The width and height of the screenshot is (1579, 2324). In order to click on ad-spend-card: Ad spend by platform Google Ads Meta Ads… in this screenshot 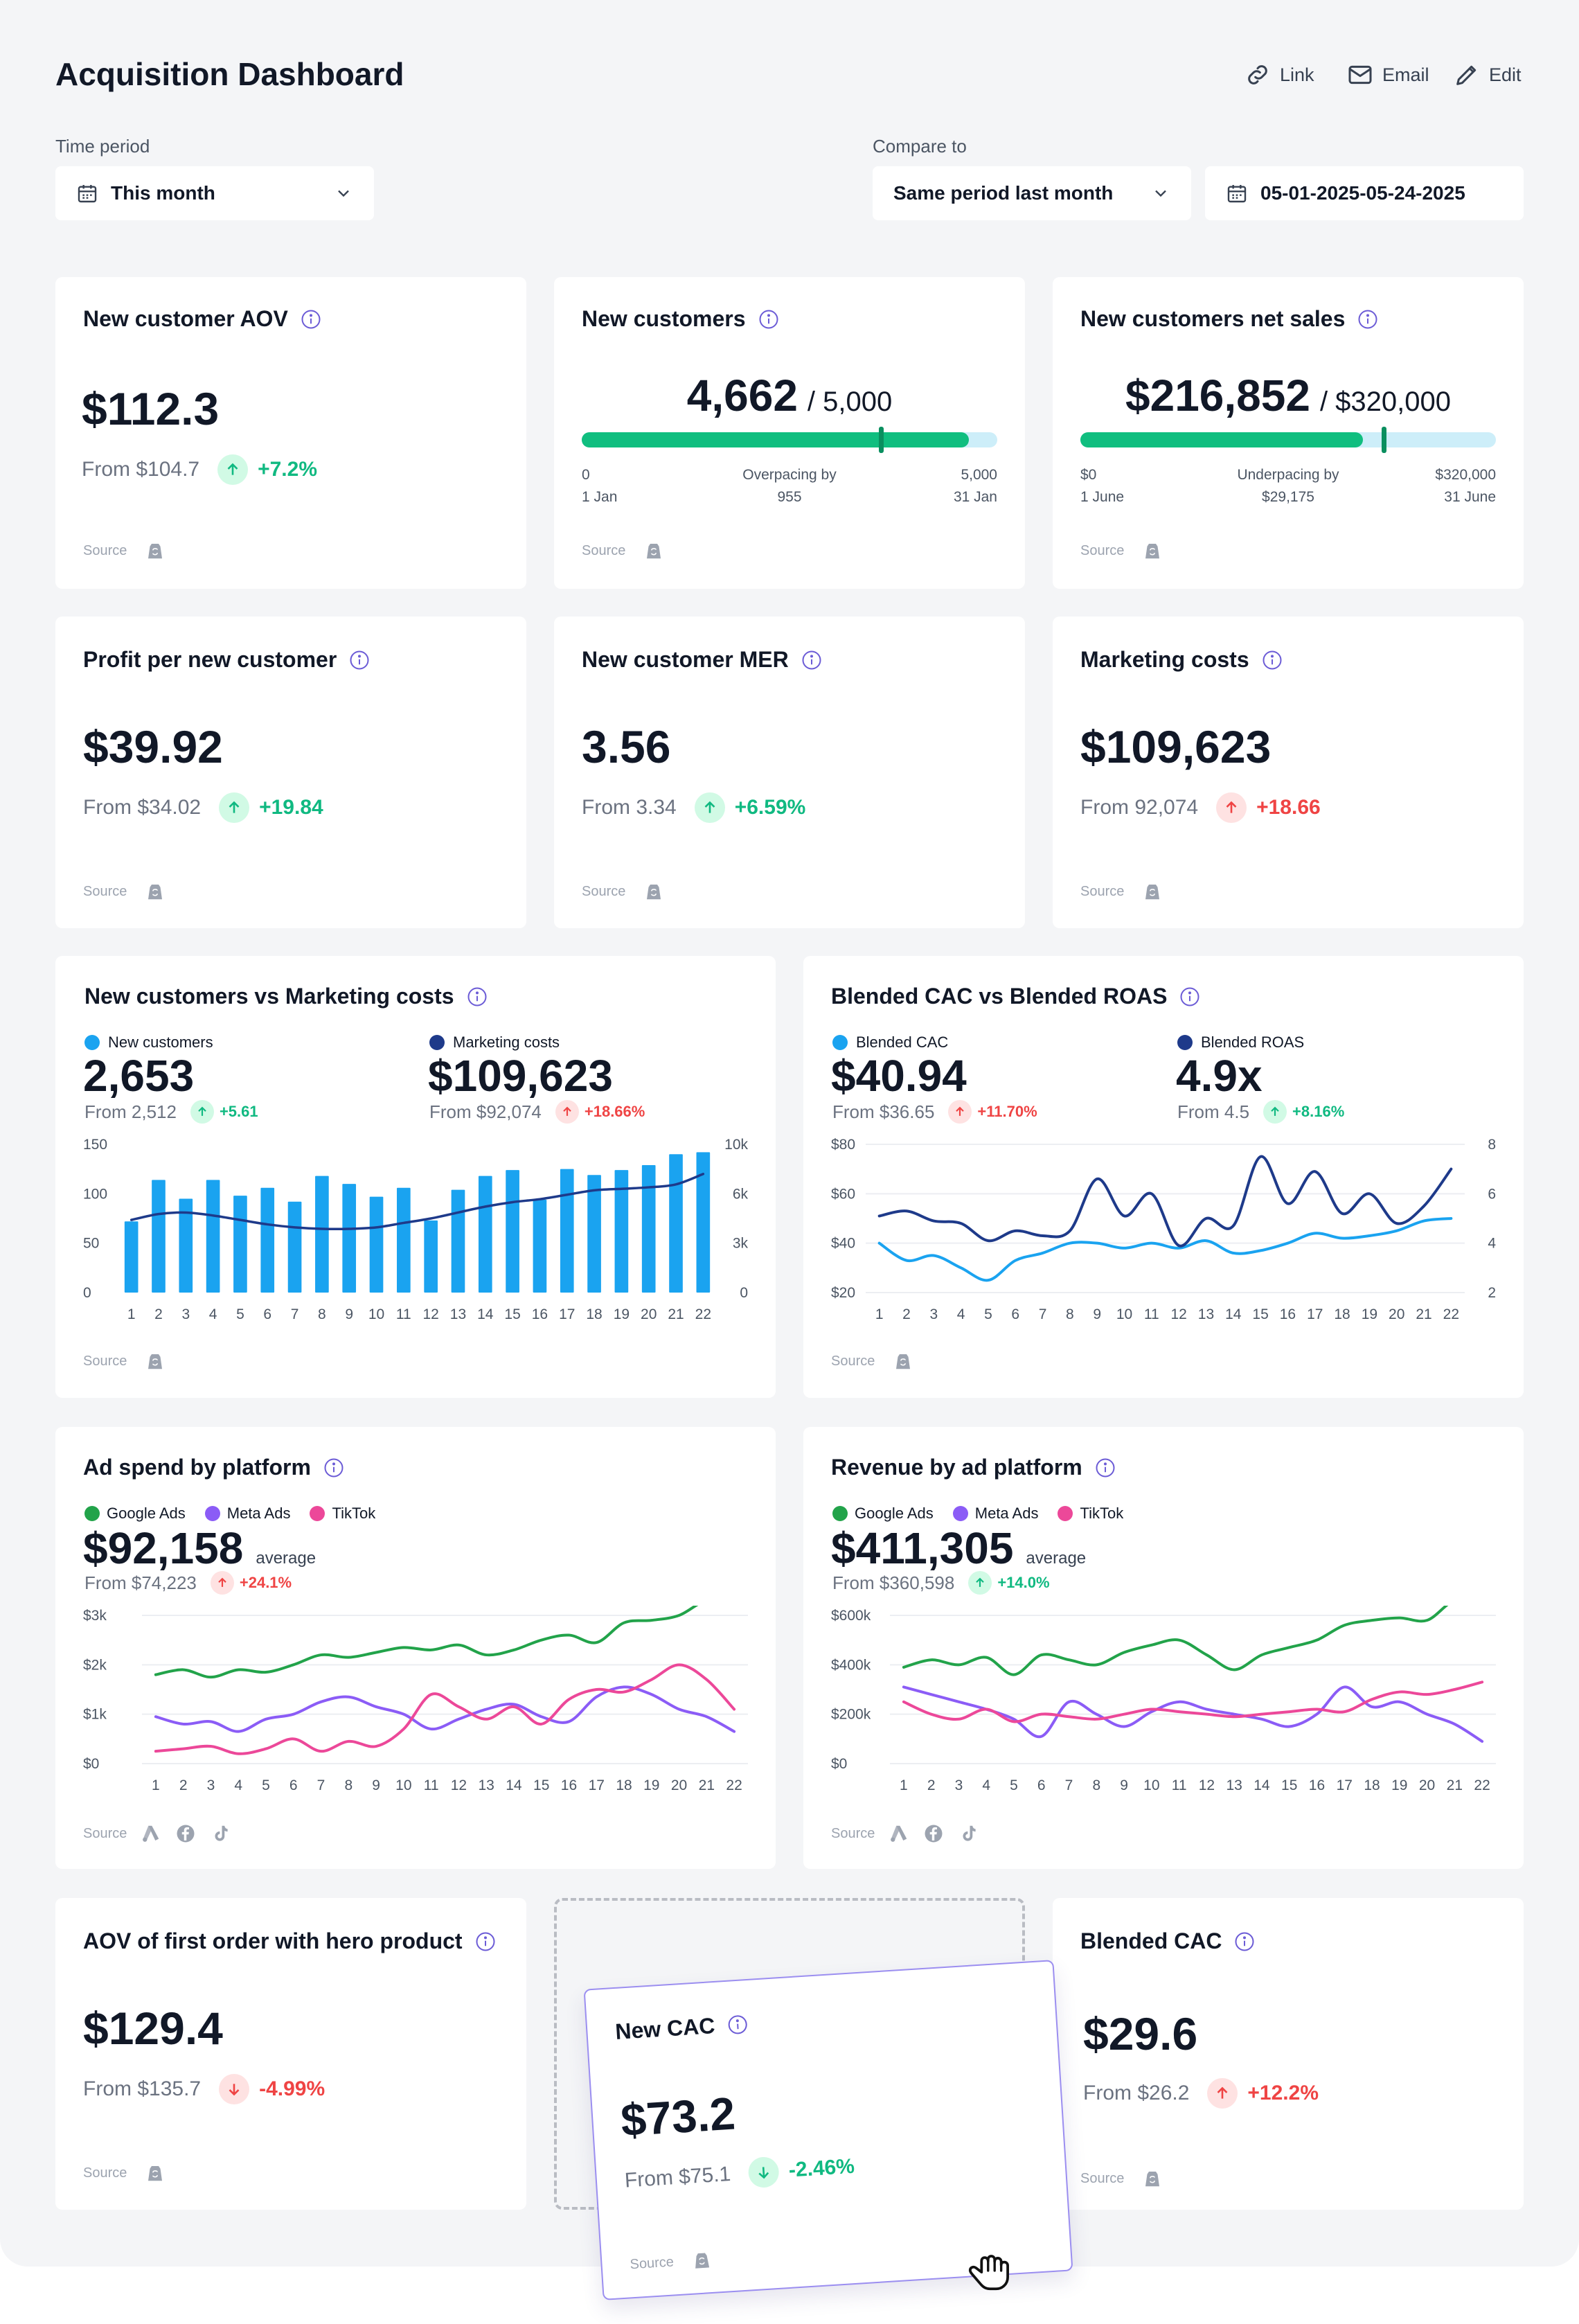, I will do `click(416, 1648)`.